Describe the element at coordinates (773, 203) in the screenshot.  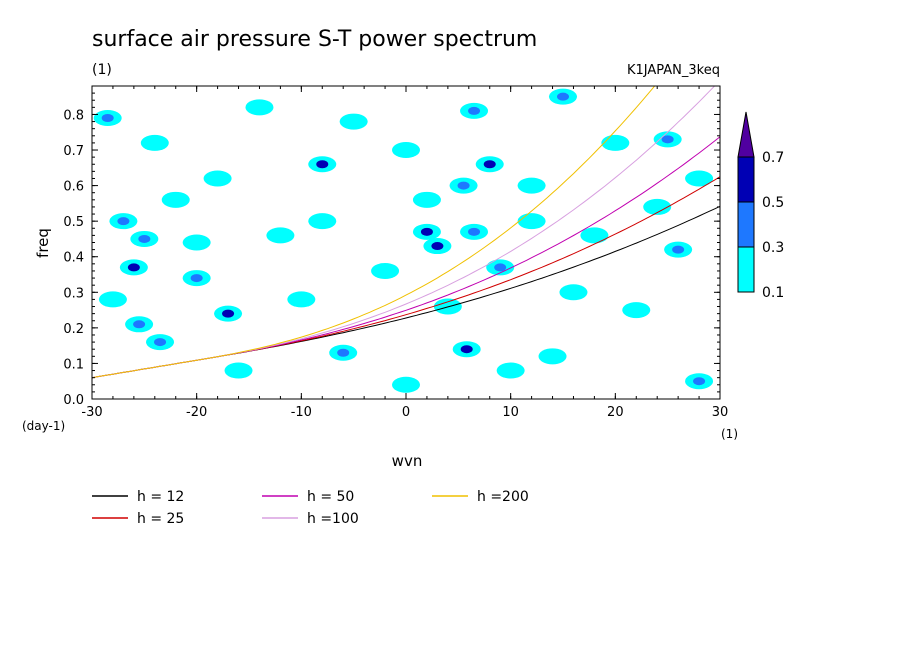
I see `colorbar-label: 0.5` at that location.